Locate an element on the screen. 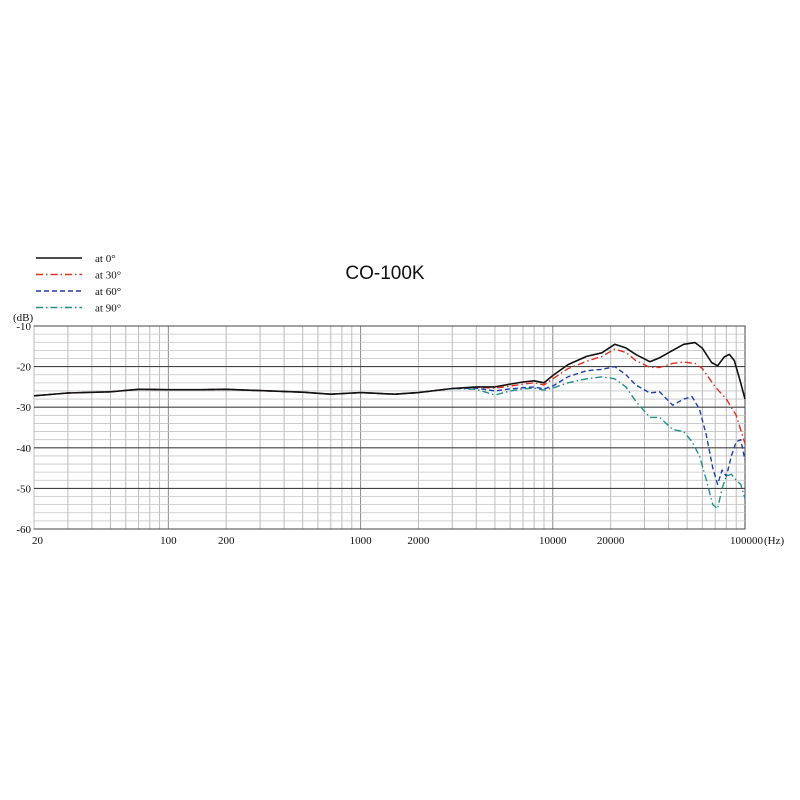  legend-label: at 30° is located at coordinates (108, 276).